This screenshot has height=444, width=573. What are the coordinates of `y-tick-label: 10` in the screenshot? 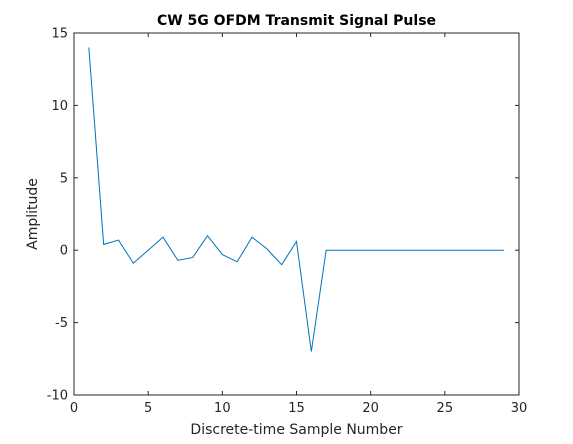 It's located at (59, 106).